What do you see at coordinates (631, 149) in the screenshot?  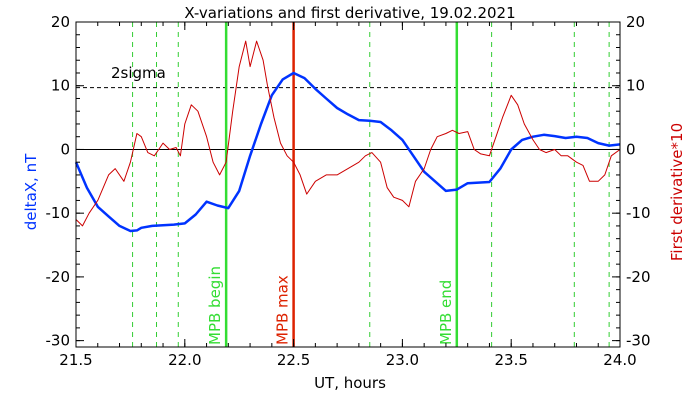 I see `y-tick-label-right: 0` at bounding box center [631, 149].